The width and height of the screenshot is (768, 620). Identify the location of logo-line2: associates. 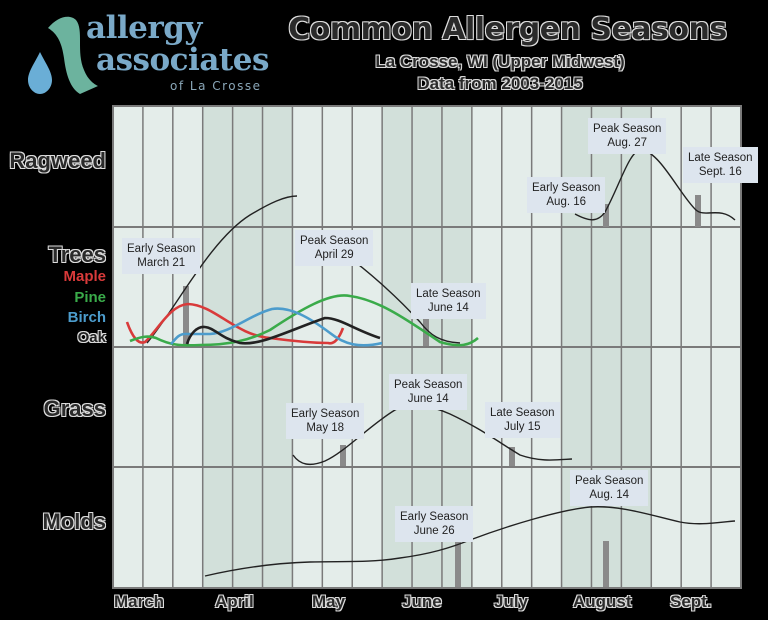
(182, 60).